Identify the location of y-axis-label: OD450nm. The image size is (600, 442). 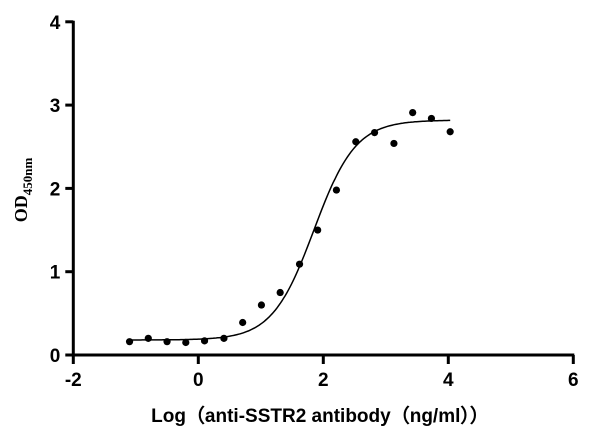
(23, 190).